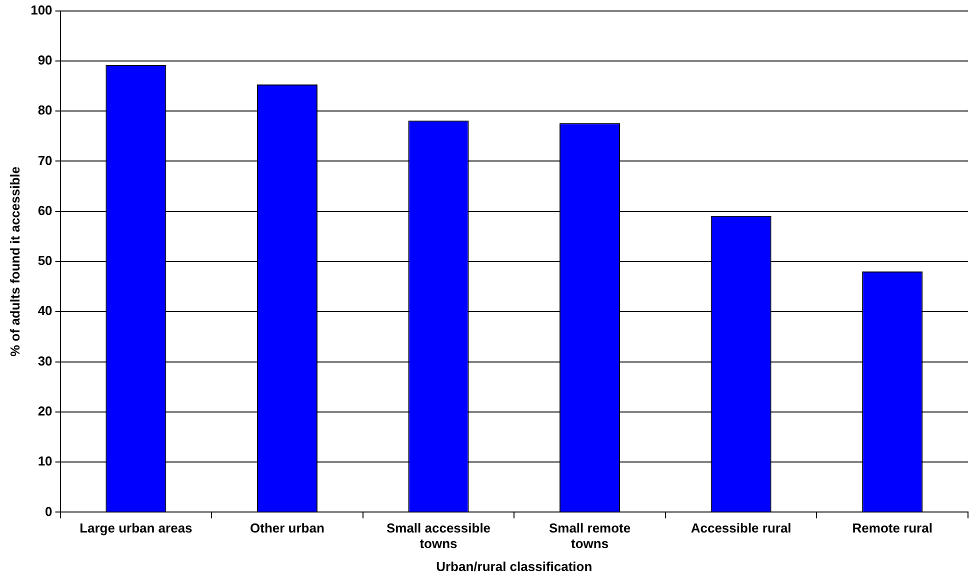 Image resolution: width=970 pixels, height=583 pixels. What do you see at coordinates (438, 536) in the screenshot?
I see `x-tick-label: Small accessible towns` at bounding box center [438, 536].